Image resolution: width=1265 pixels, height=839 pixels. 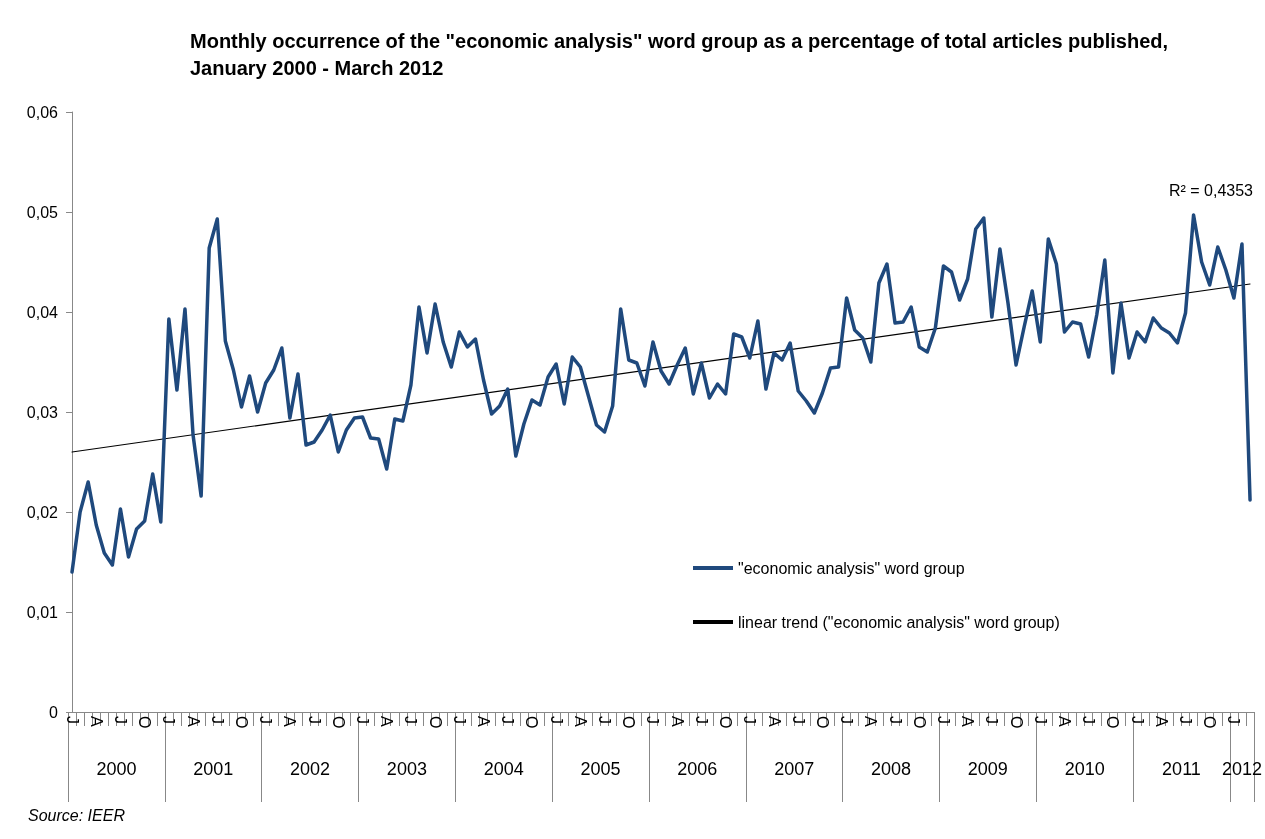 What do you see at coordinates (213, 769) in the screenshot?
I see `text: 2001` at bounding box center [213, 769].